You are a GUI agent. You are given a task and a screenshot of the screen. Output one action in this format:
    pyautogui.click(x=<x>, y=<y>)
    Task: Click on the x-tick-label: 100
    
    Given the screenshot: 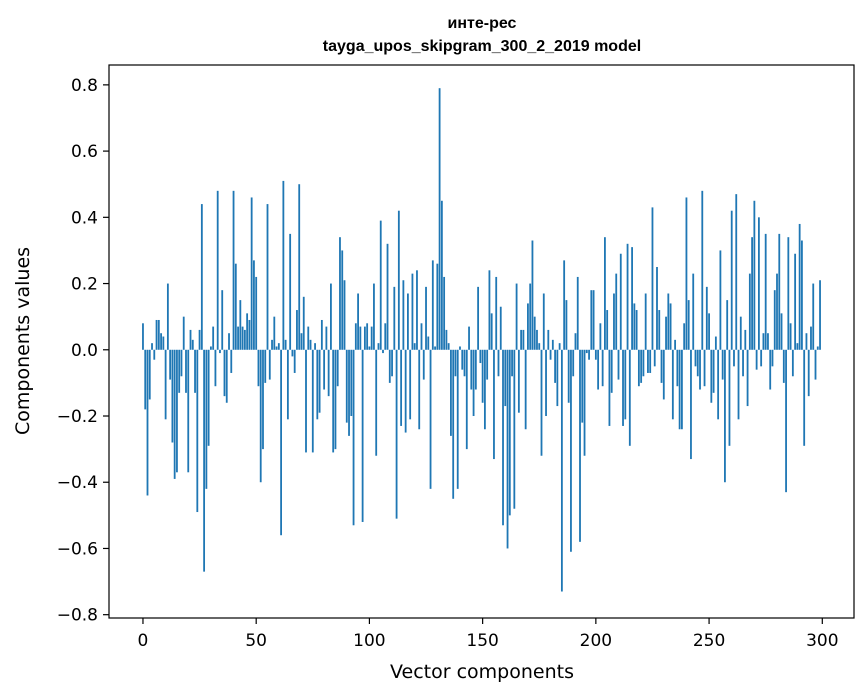 What is the action you would take?
    pyautogui.click(x=369, y=641)
    